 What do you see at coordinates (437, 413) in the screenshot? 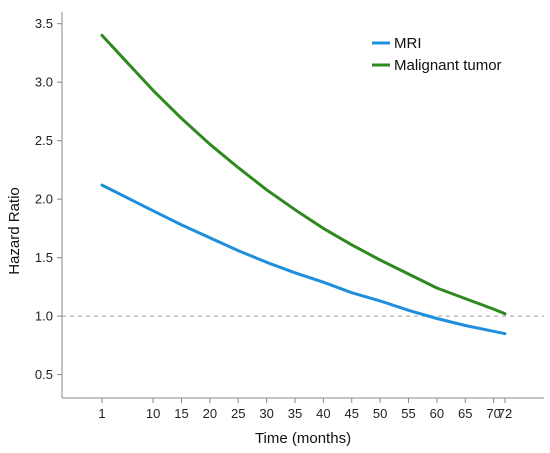
I see `x-tick-label: 60` at bounding box center [437, 413].